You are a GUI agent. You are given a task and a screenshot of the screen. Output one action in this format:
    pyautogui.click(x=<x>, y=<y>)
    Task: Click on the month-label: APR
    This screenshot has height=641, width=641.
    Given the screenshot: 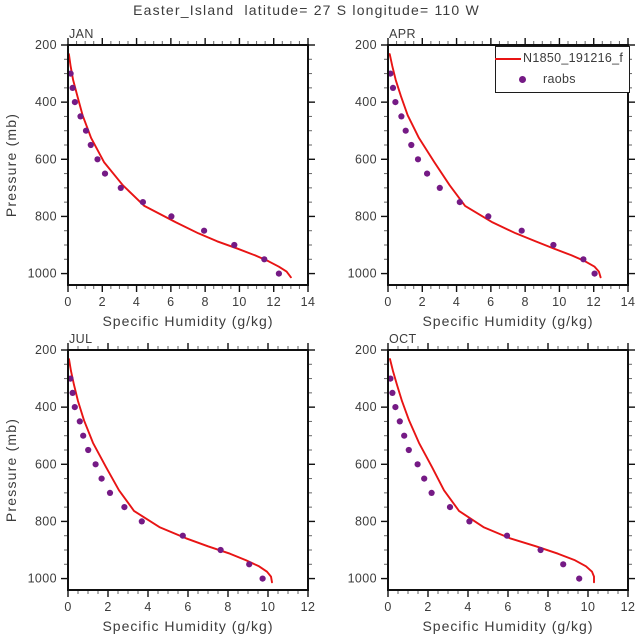 What is the action you would take?
    pyautogui.click(x=402, y=34)
    